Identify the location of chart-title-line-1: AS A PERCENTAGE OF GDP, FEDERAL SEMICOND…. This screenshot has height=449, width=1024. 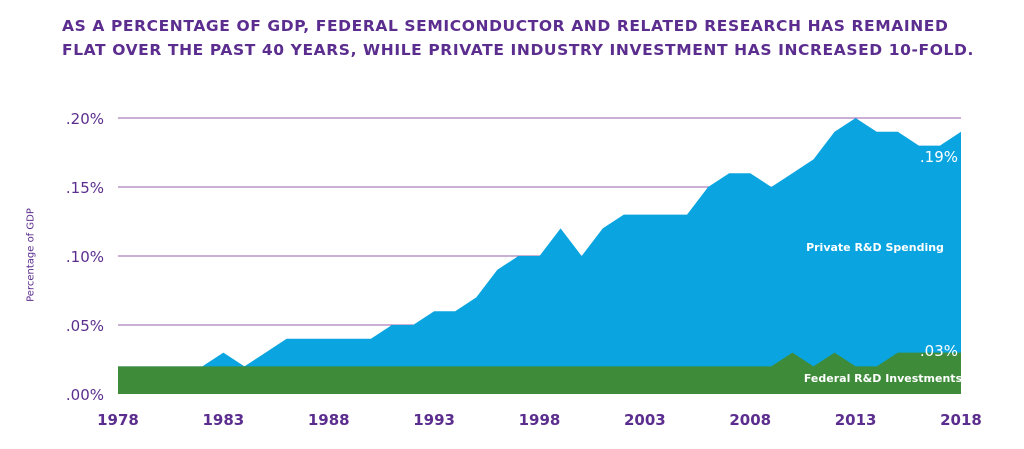
(505, 26).